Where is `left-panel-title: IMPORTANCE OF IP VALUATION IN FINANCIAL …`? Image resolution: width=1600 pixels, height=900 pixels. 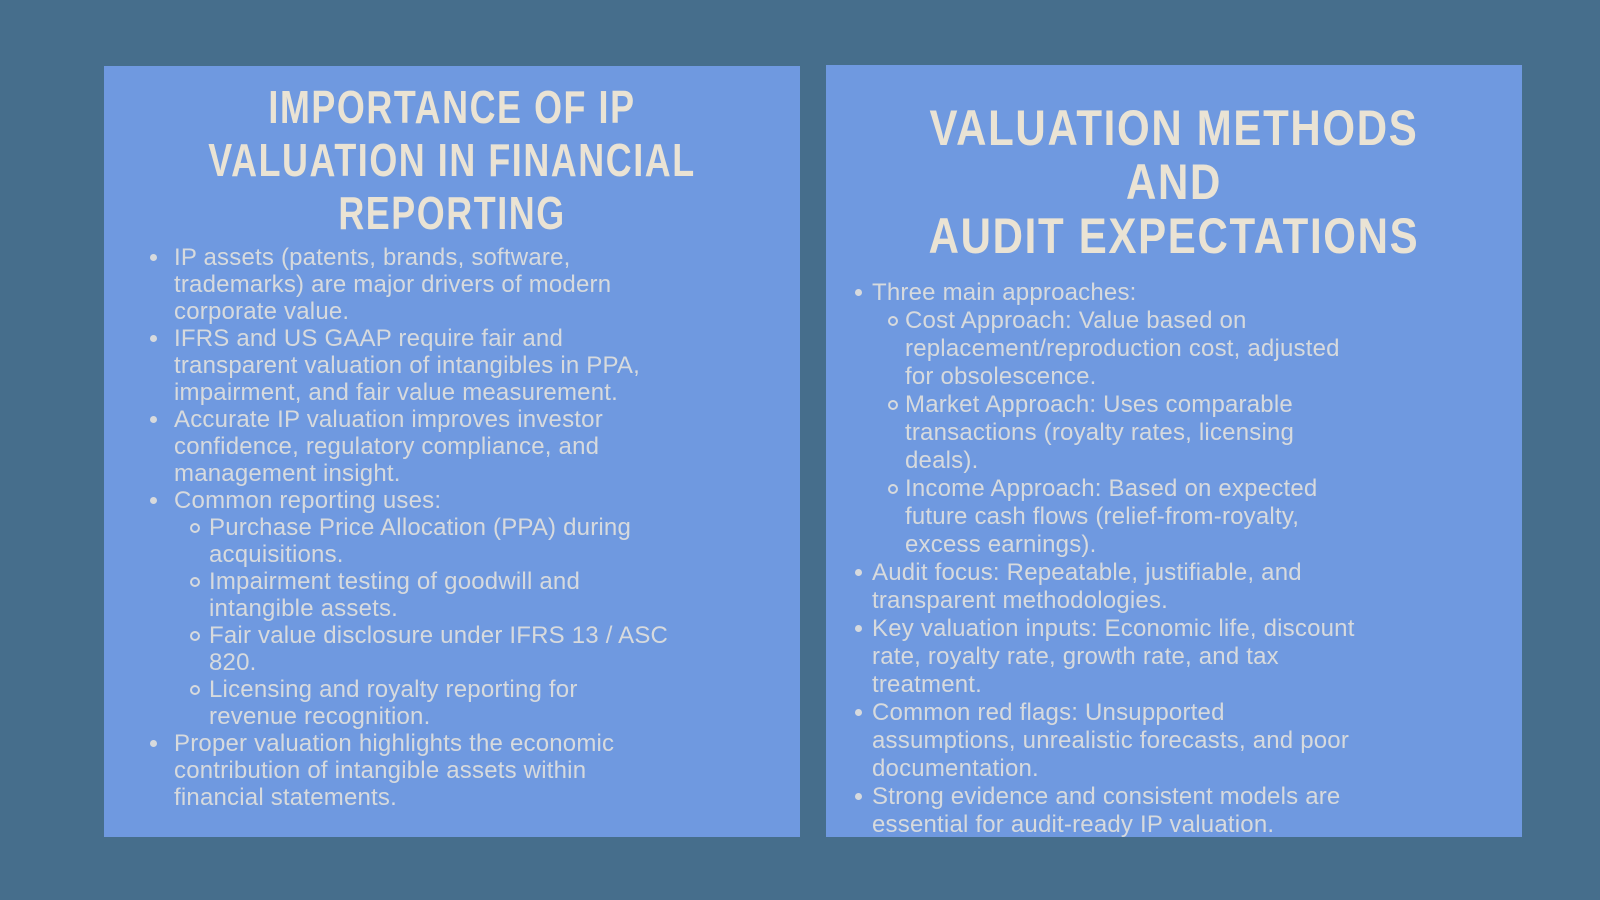 left-panel-title: IMPORTANCE OF IP VALUATION IN FINANCIAL … is located at coordinates (452, 160).